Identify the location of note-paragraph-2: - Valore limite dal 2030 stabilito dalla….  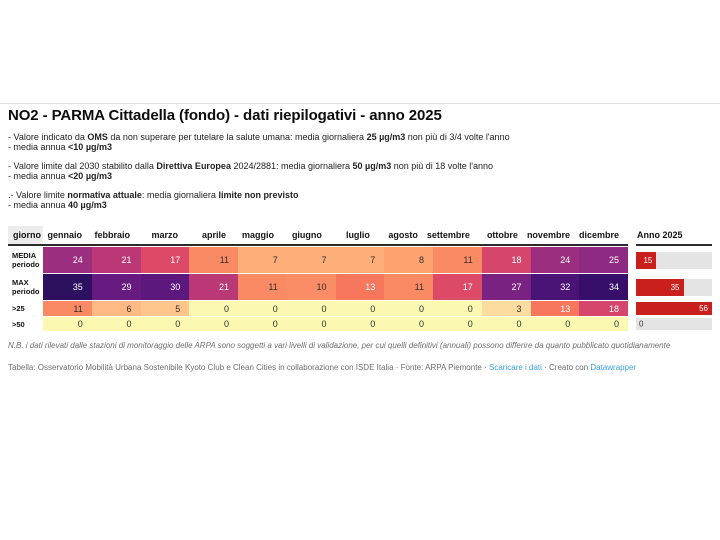
(360, 171).